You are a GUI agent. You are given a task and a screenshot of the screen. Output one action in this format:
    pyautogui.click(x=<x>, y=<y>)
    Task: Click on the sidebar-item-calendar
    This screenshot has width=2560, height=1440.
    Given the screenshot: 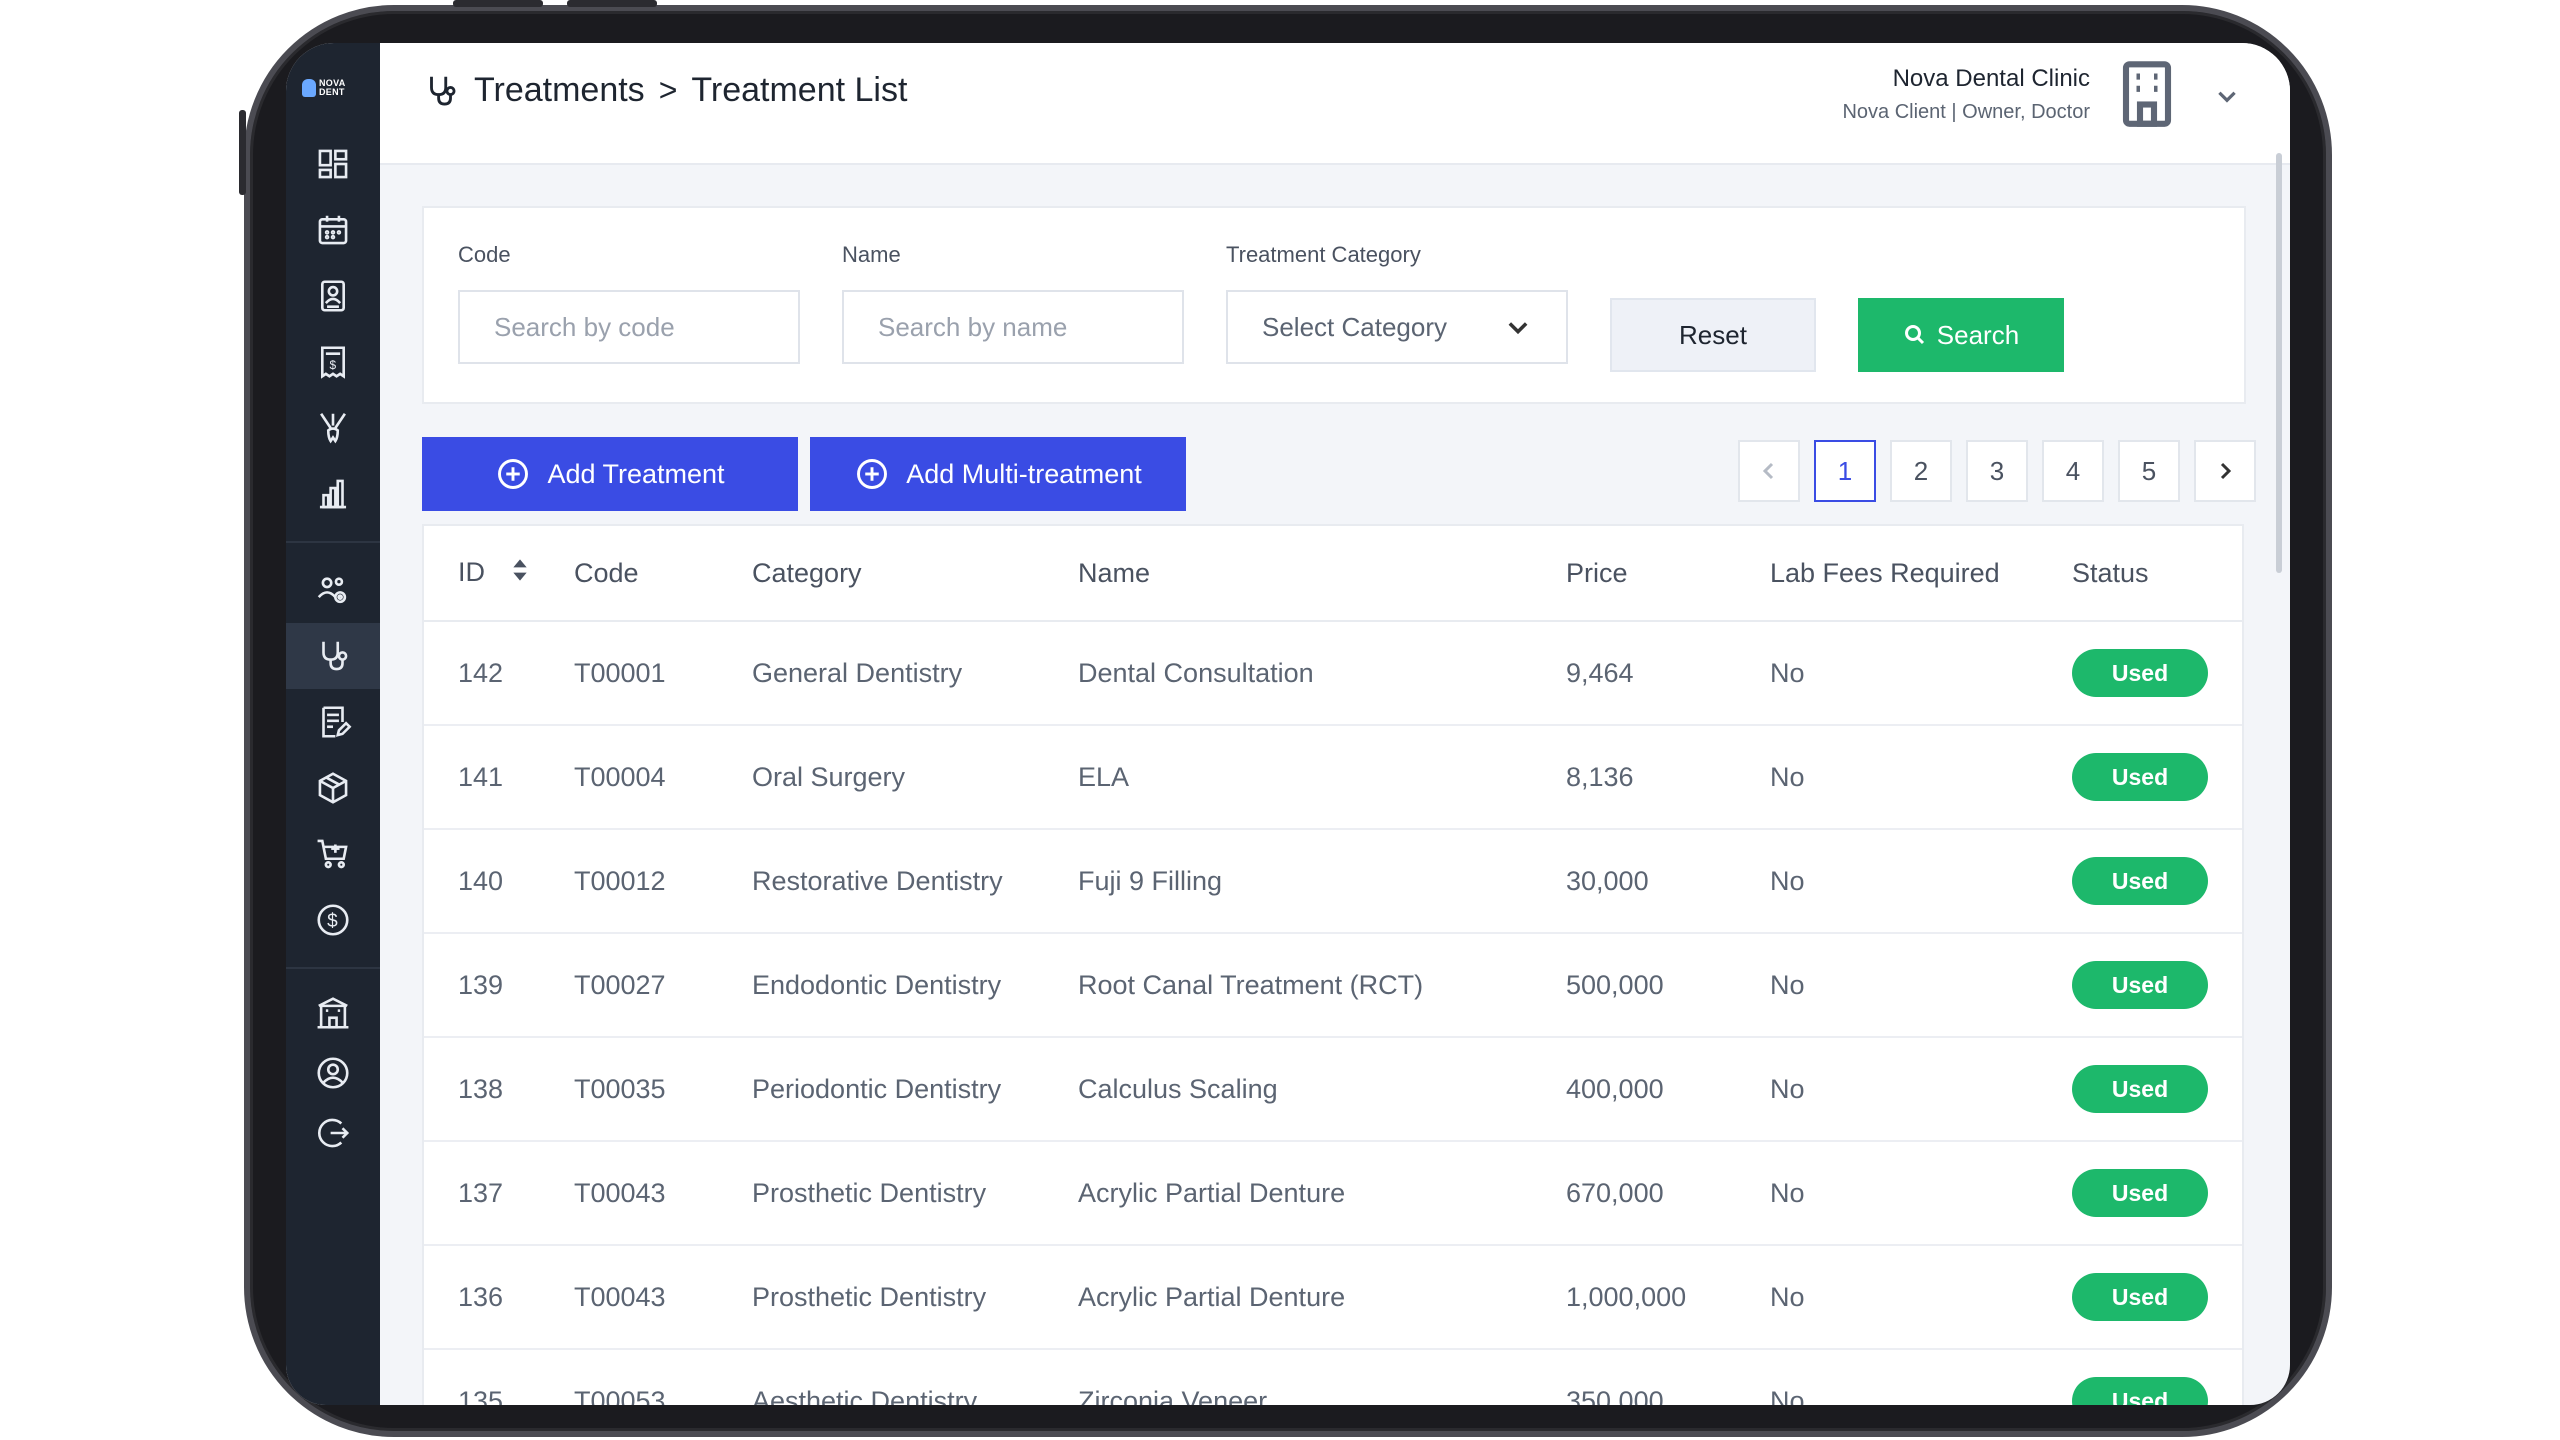 What is the action you would take?
    pyautogui.click(x=333, y=230)
    